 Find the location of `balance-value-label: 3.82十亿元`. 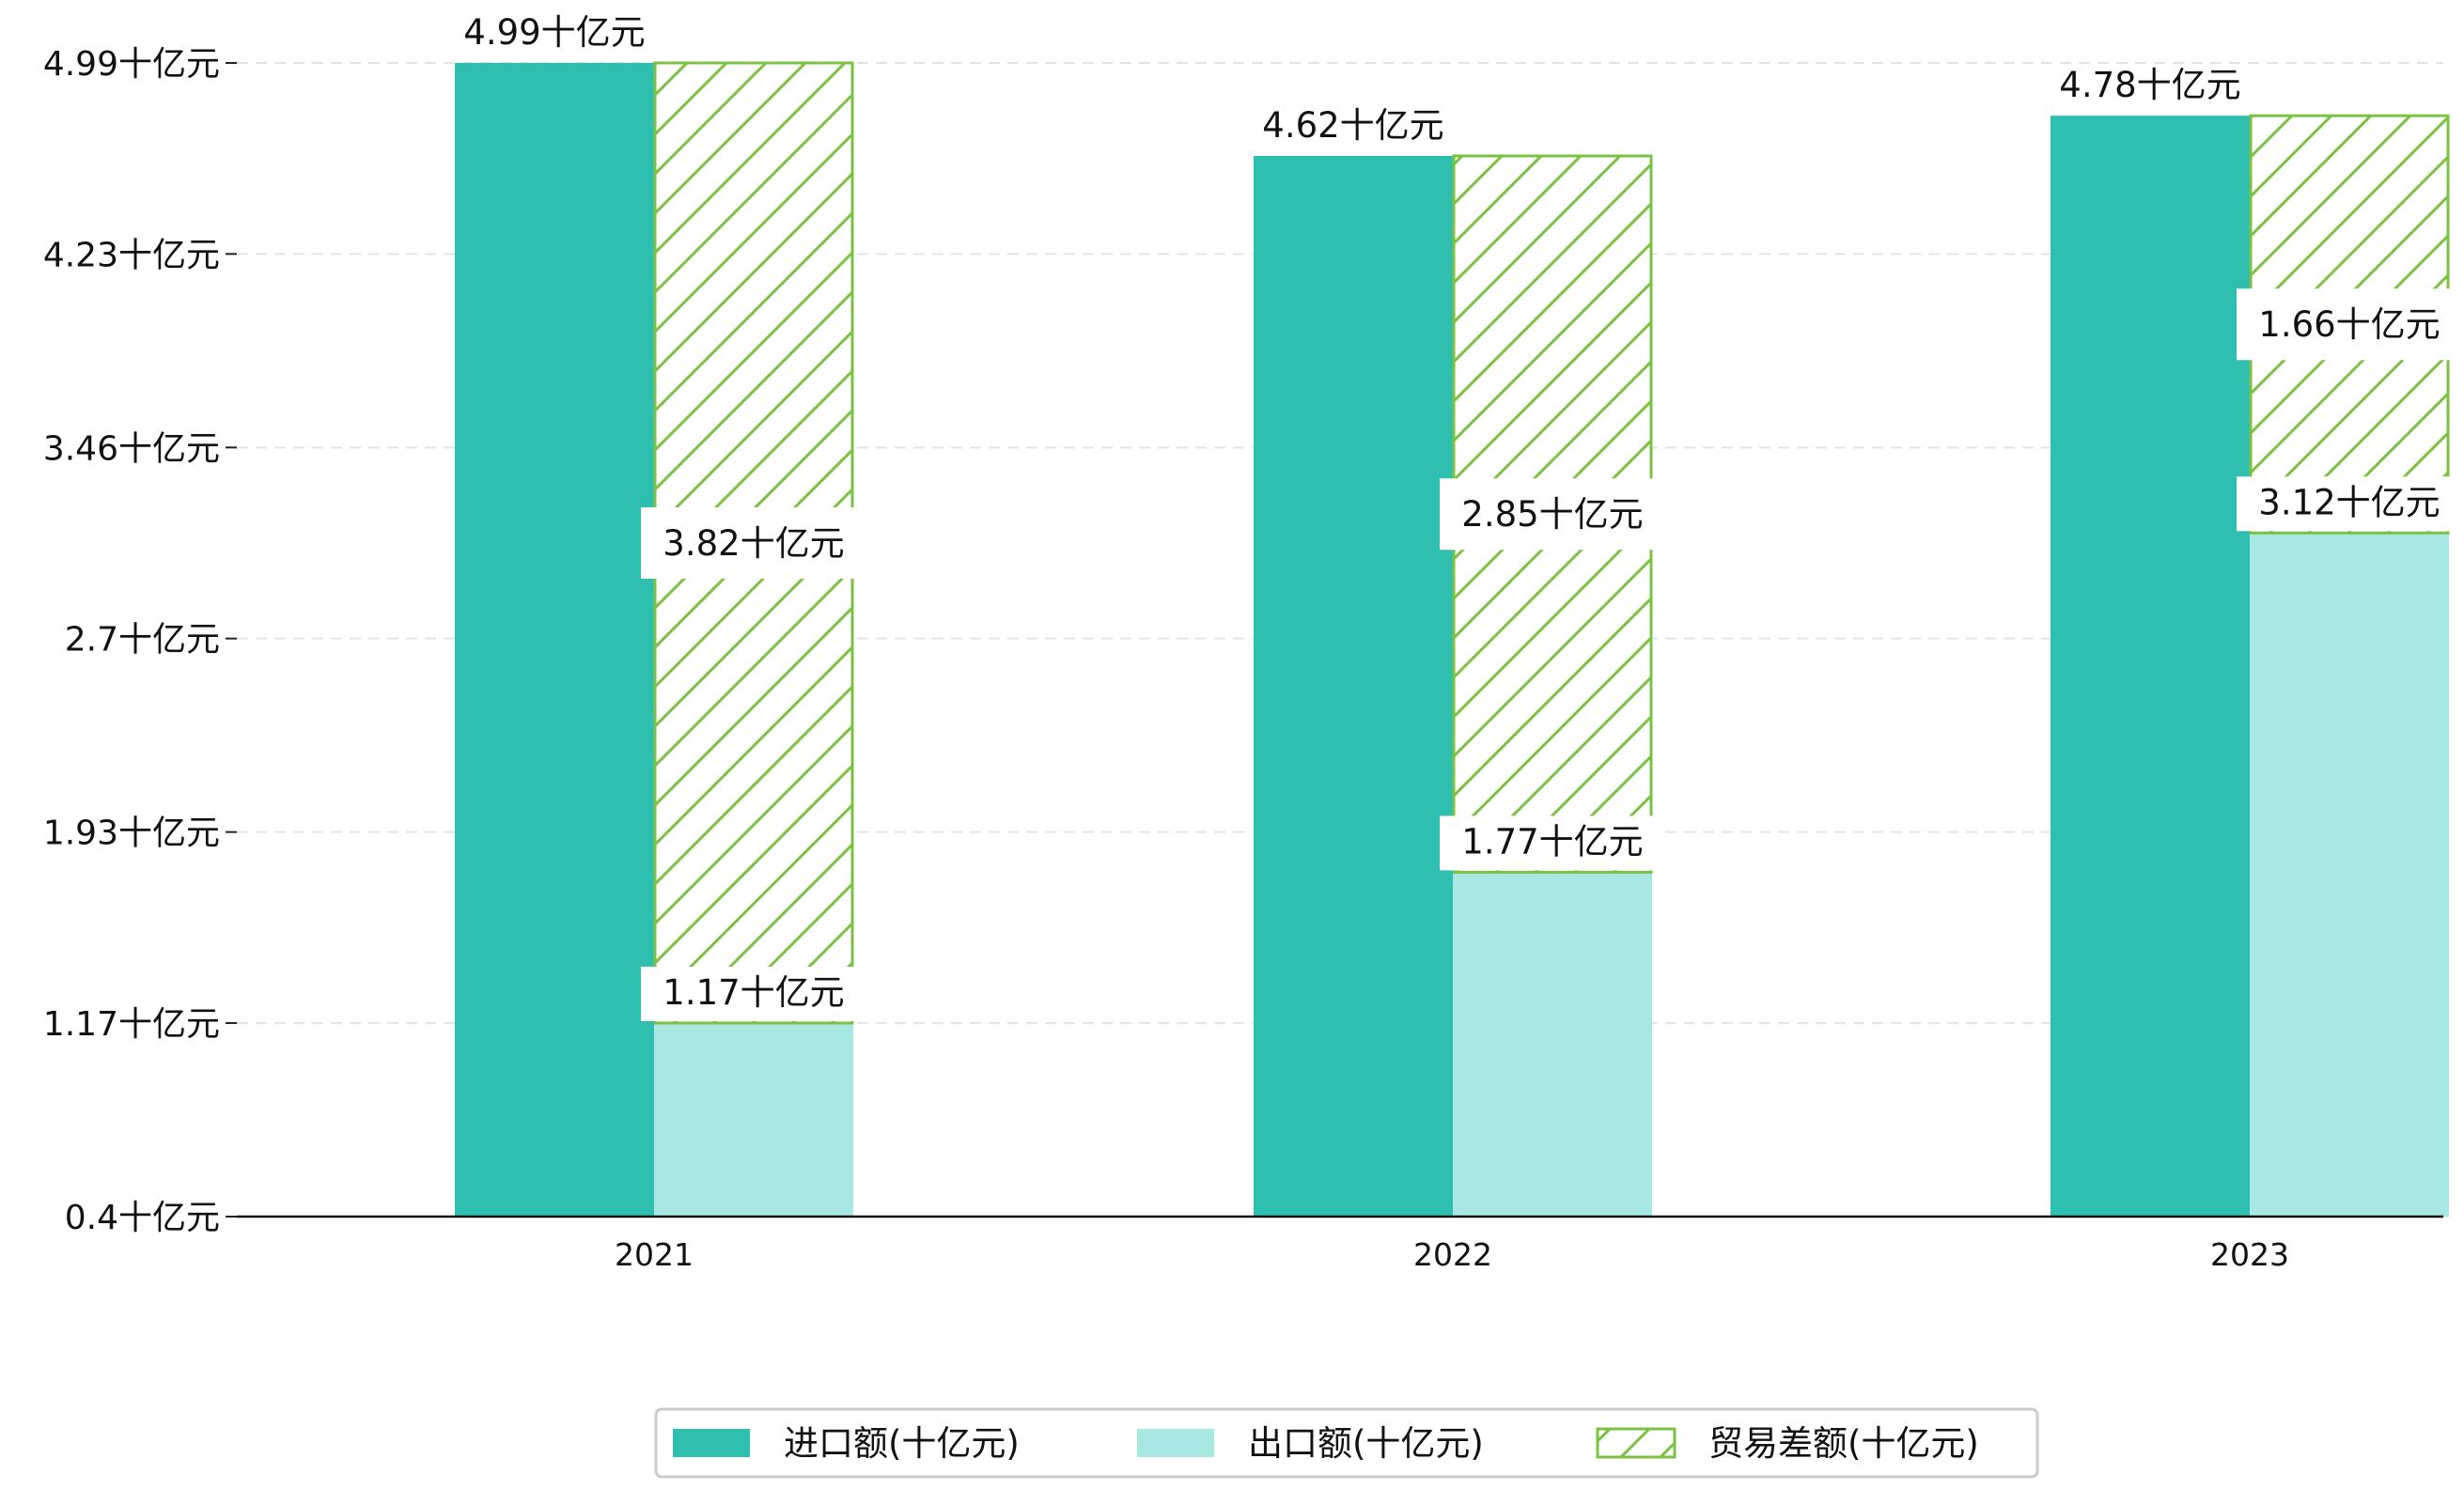

balance-value-label: 3.82十亿元 is located at coordinates (753, 543).